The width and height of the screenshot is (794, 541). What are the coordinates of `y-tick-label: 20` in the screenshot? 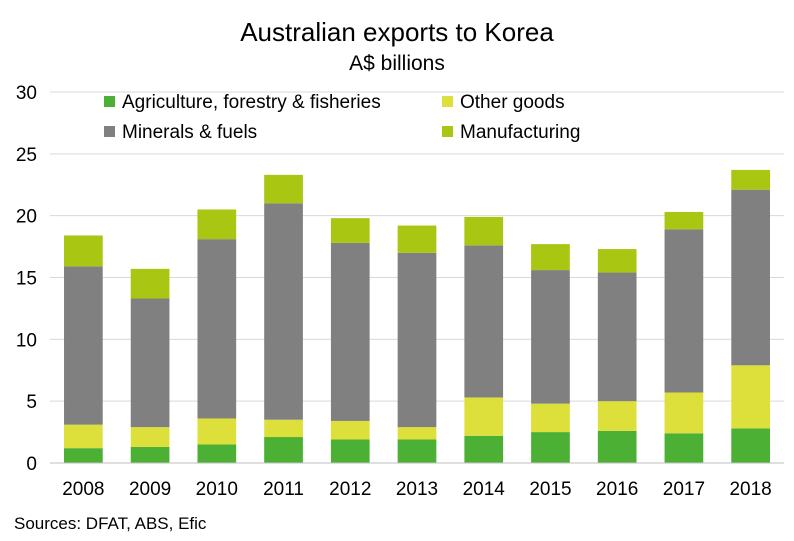 It's located at (26, 217).